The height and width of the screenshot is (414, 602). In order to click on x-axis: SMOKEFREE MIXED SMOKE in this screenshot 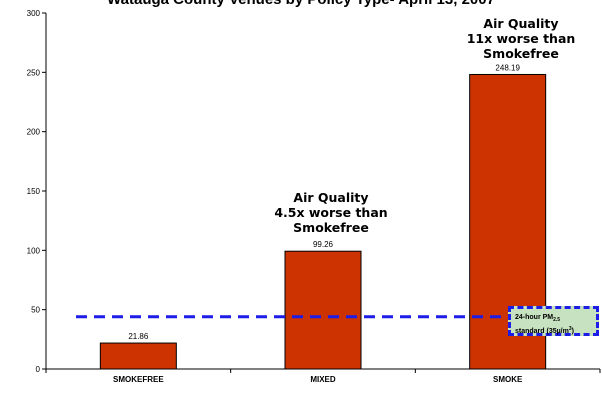, I will do `click(323, 376)`.